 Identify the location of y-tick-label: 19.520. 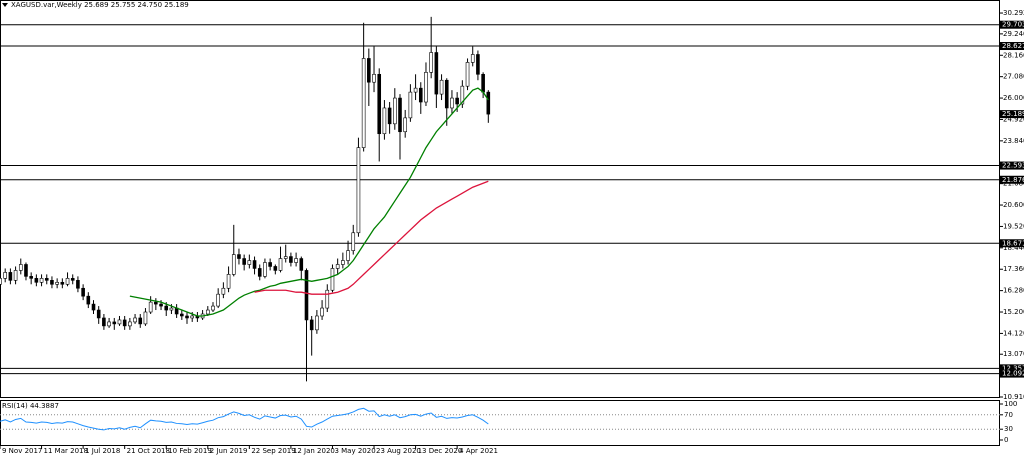
(1013, 226).